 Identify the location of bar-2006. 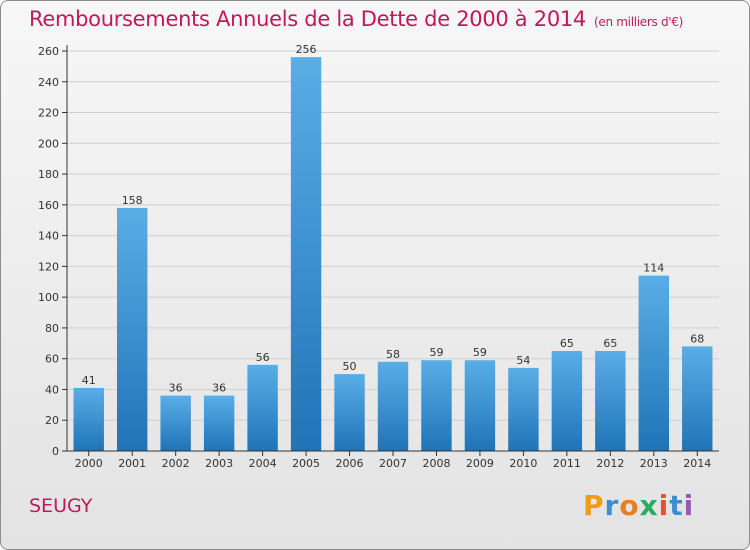
(349, 412).